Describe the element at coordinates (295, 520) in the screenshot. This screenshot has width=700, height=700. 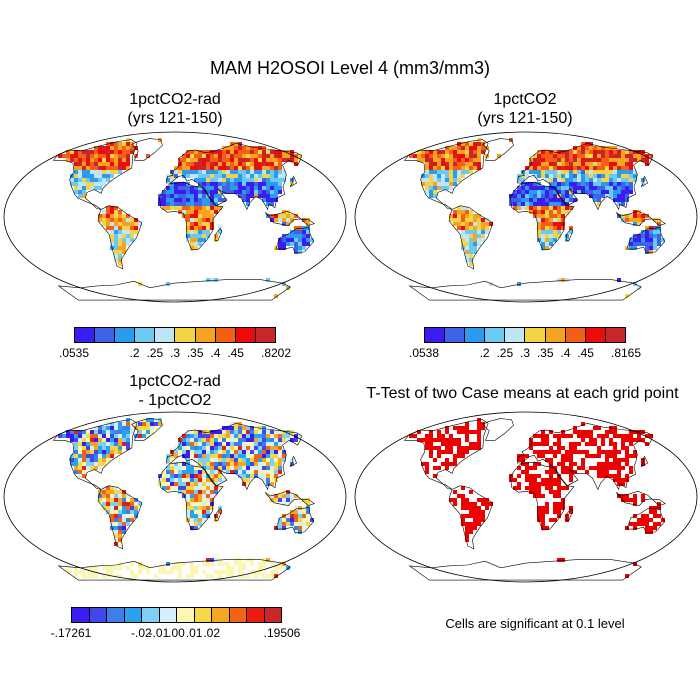
I see `coastline-australia` at that location.